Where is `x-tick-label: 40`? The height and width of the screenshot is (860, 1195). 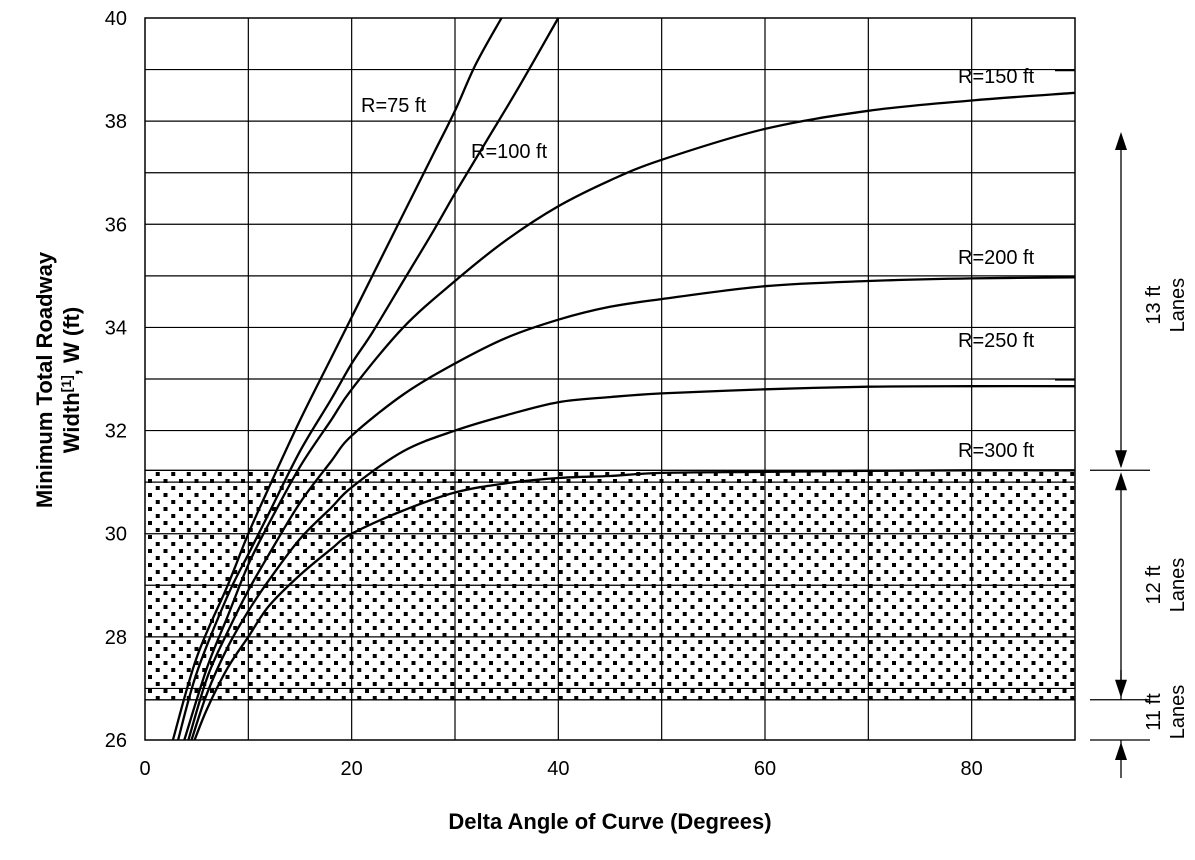
x-tick-label: 40 is located at coordinates (558, 769).